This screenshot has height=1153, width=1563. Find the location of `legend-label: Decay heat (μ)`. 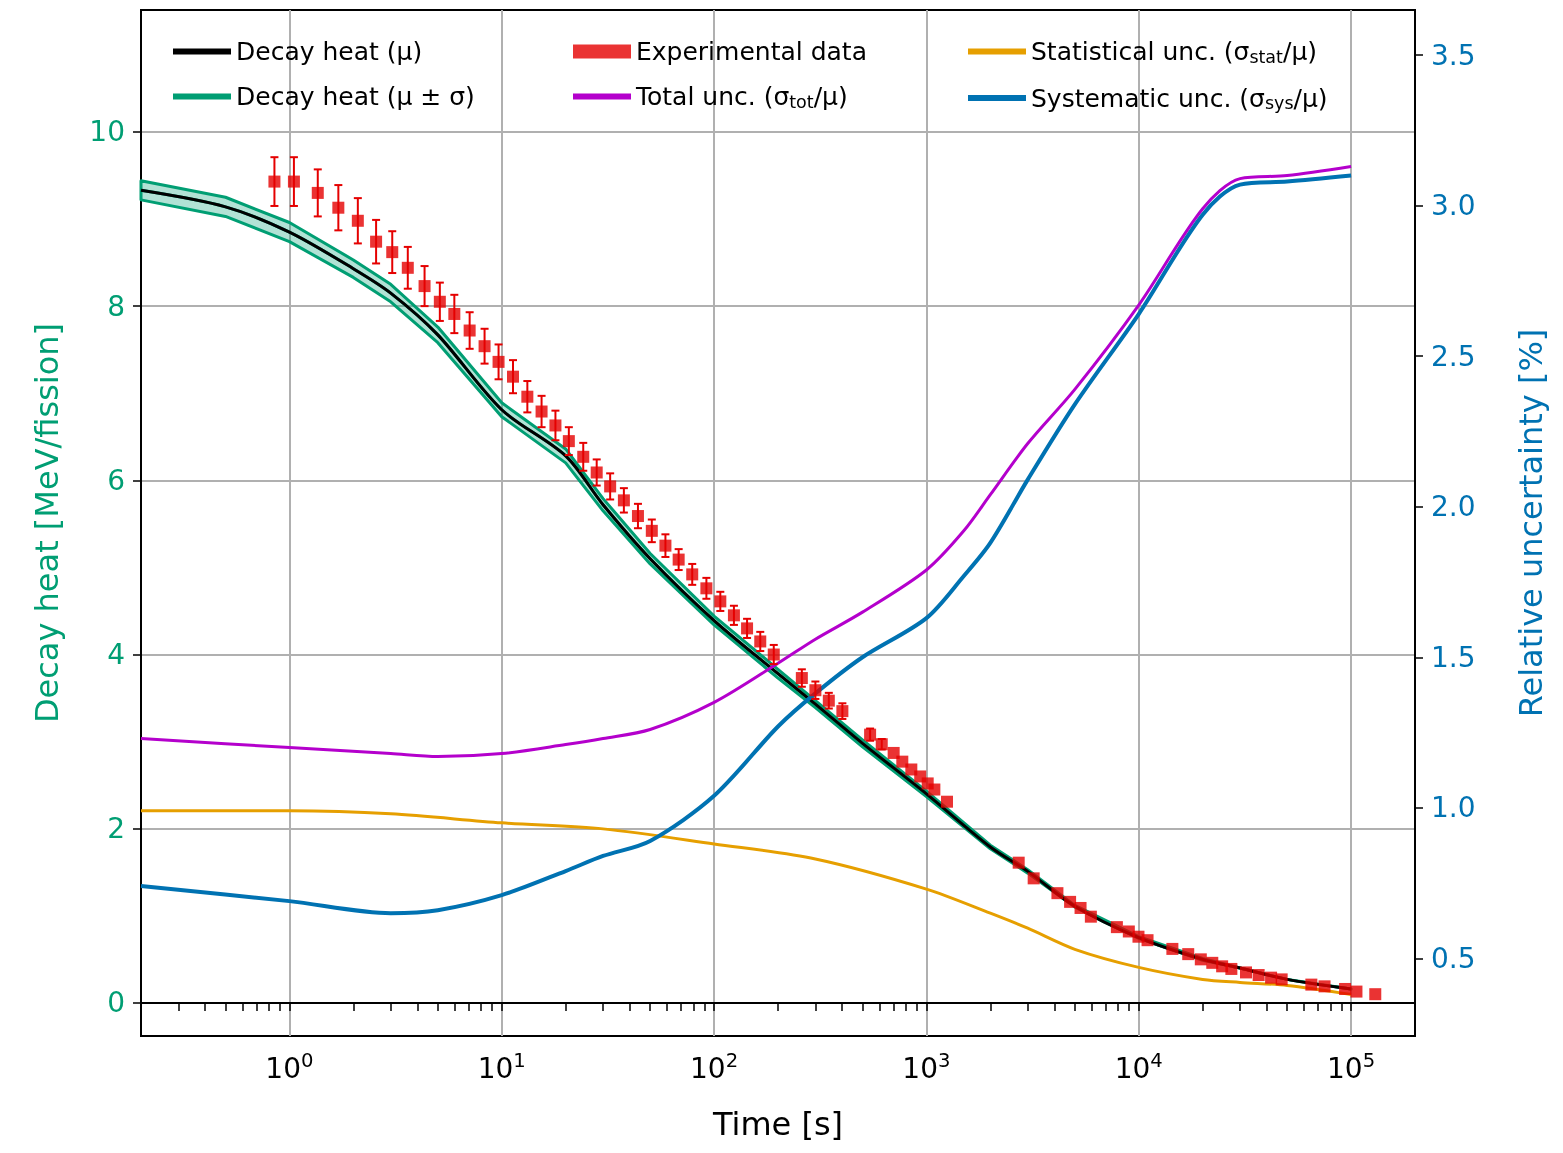

legend-label: Decay heat (μ) is located at coordinates (329, 51).